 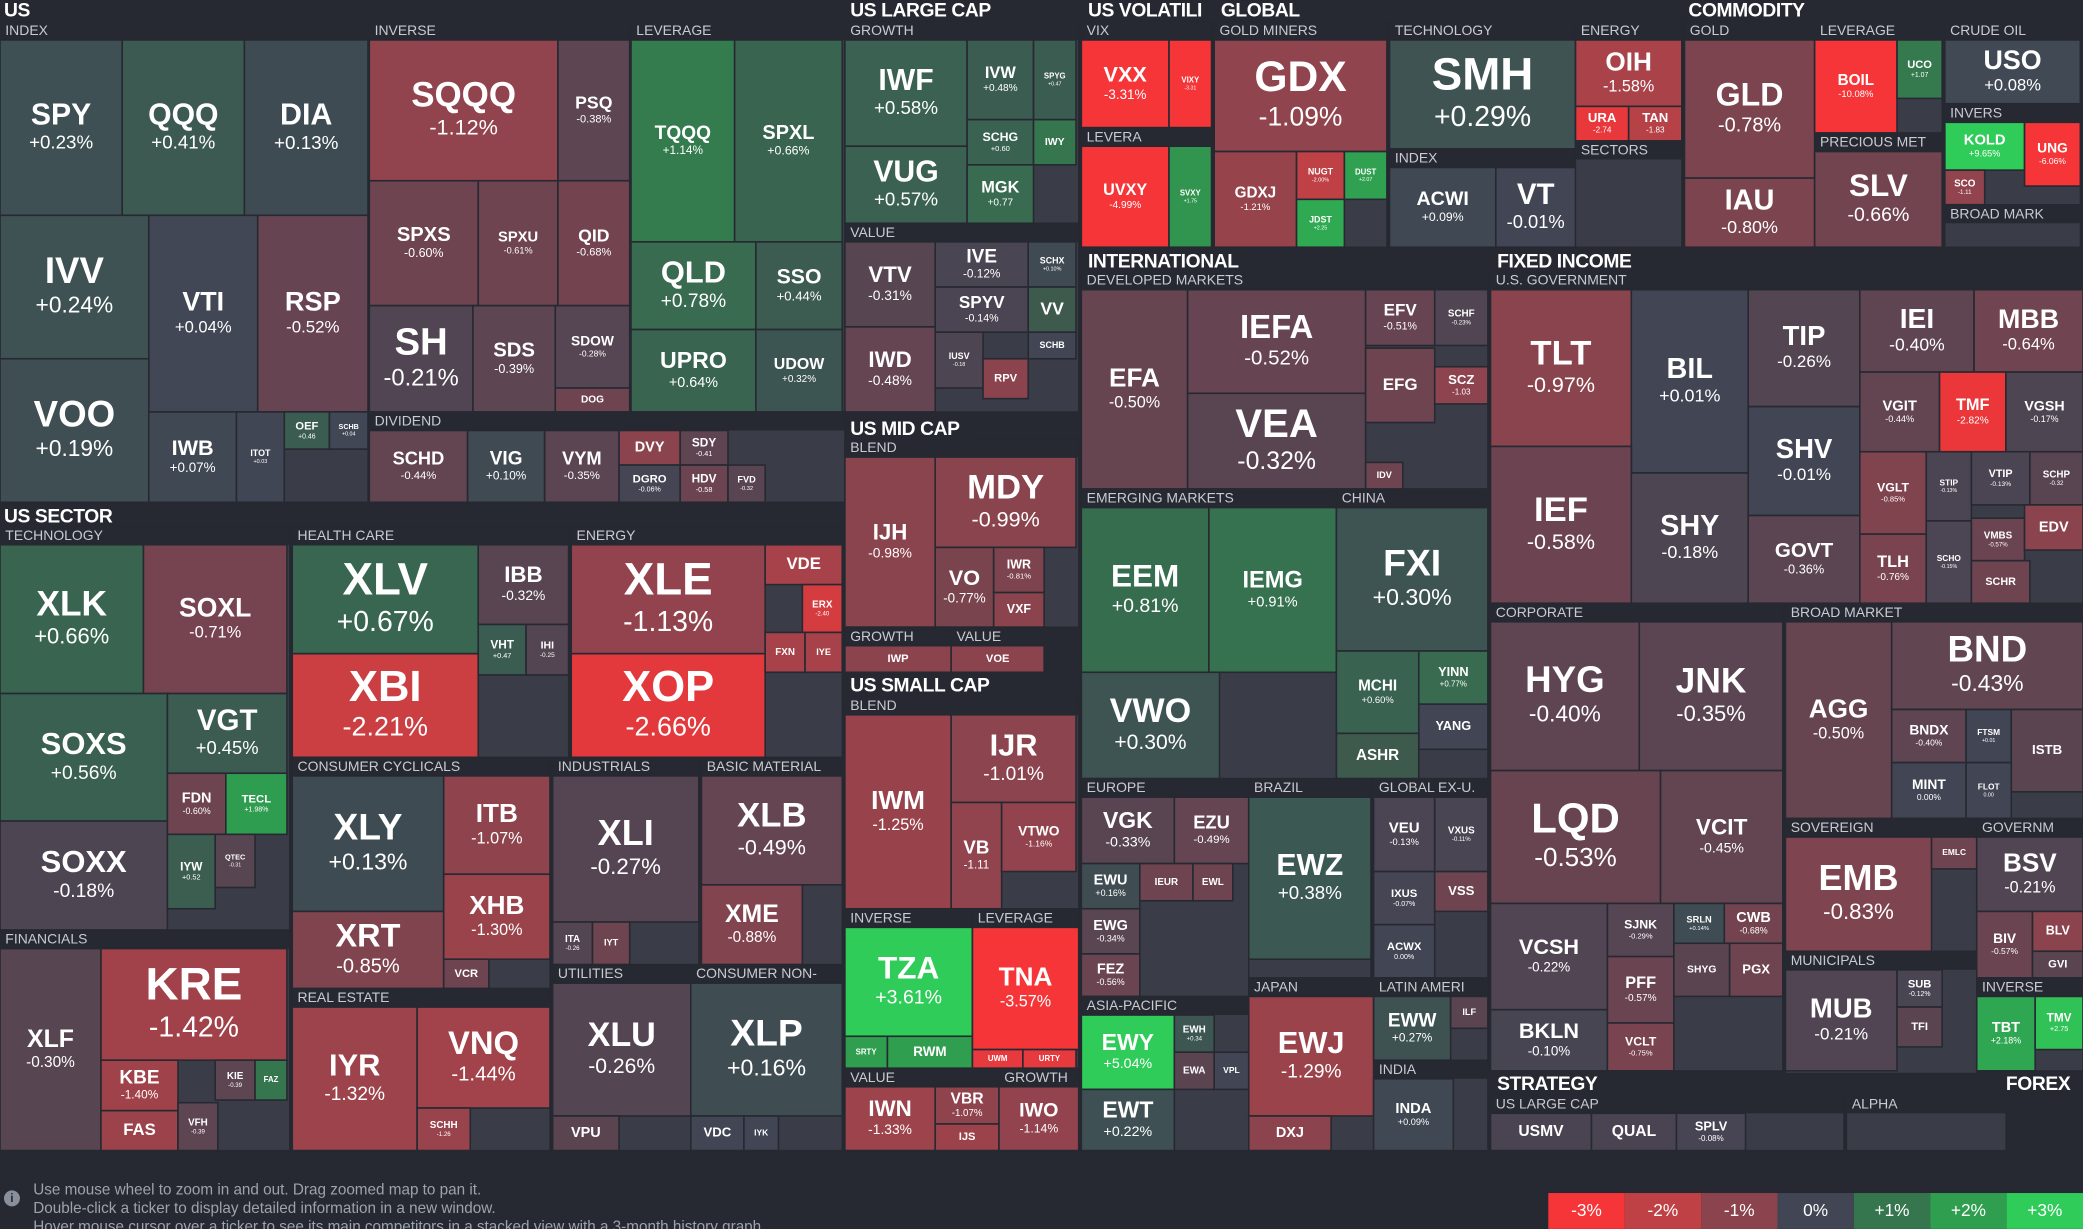 I want to click on ticker-tile: UWM, so click(x=997, y=1058).